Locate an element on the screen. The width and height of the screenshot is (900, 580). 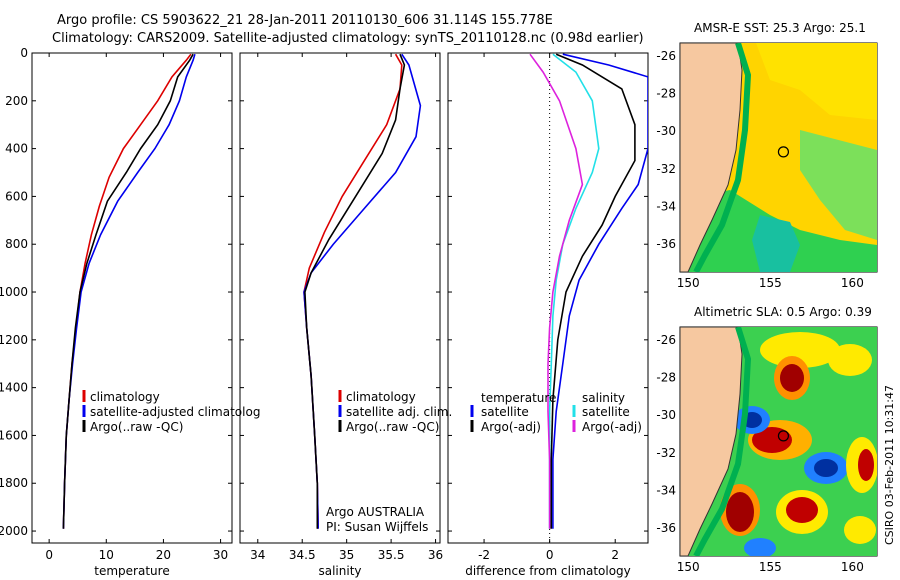
y-tick-label: 600 is located at coordinates (16, 196).